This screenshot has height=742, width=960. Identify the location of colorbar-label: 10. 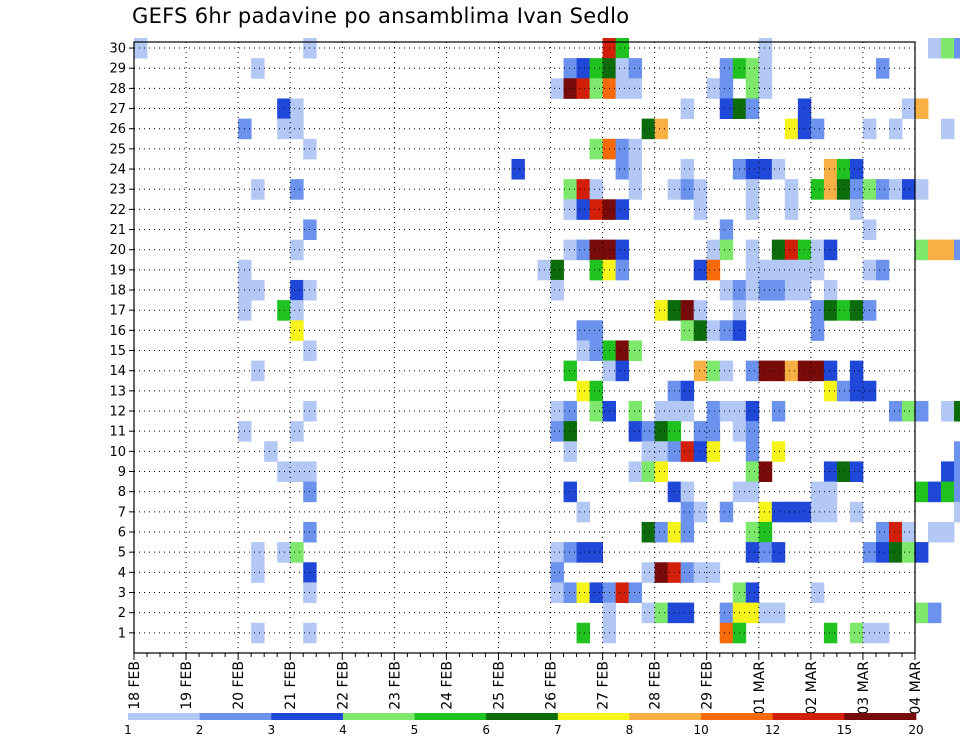
(700, 730).